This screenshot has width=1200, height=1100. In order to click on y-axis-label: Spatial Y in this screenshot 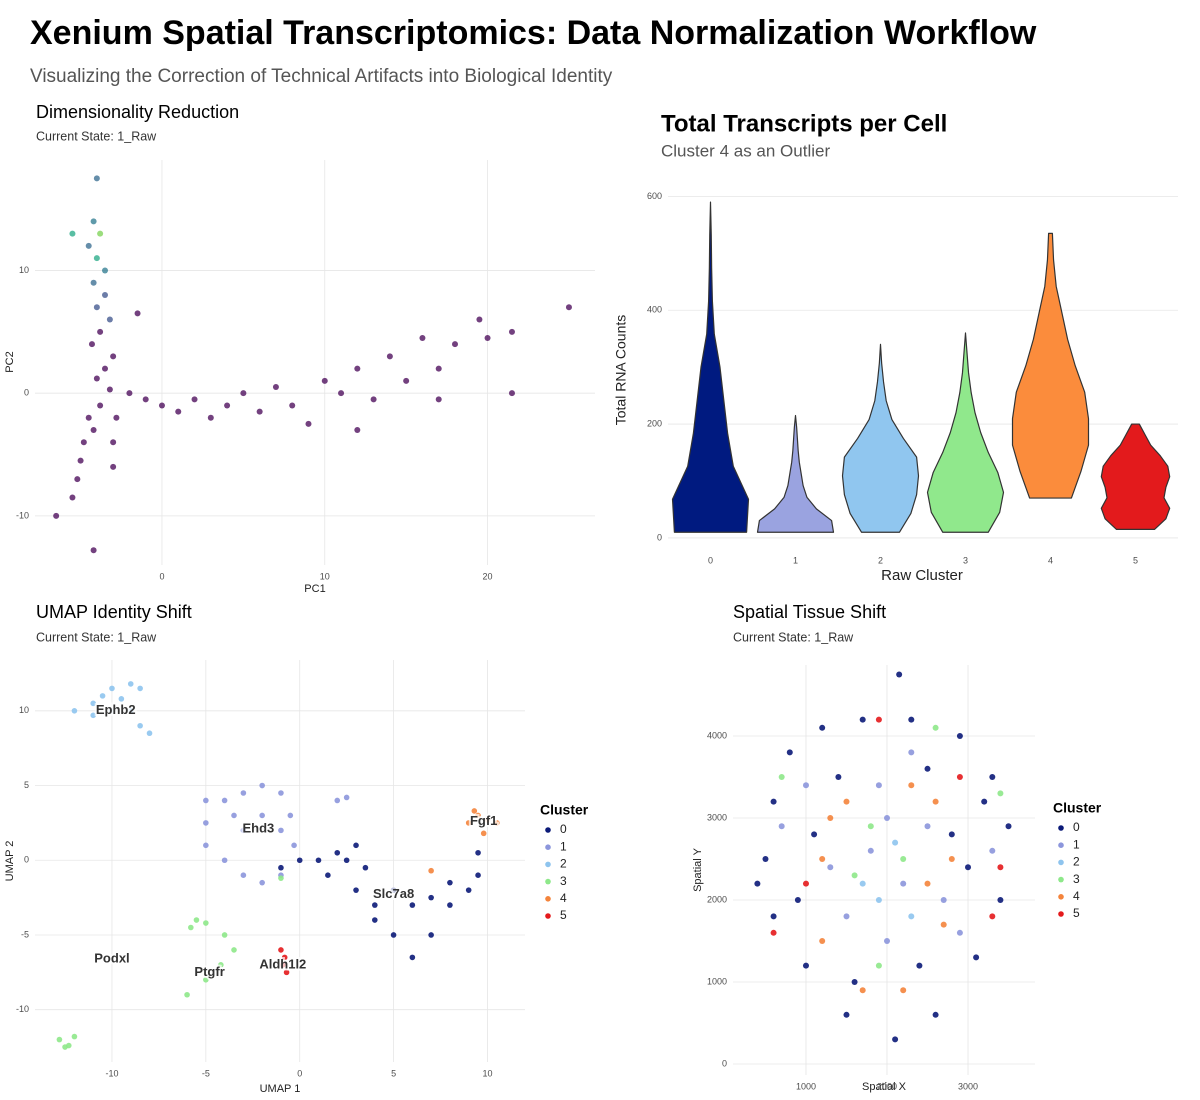, I will do `click(698, 869)`.